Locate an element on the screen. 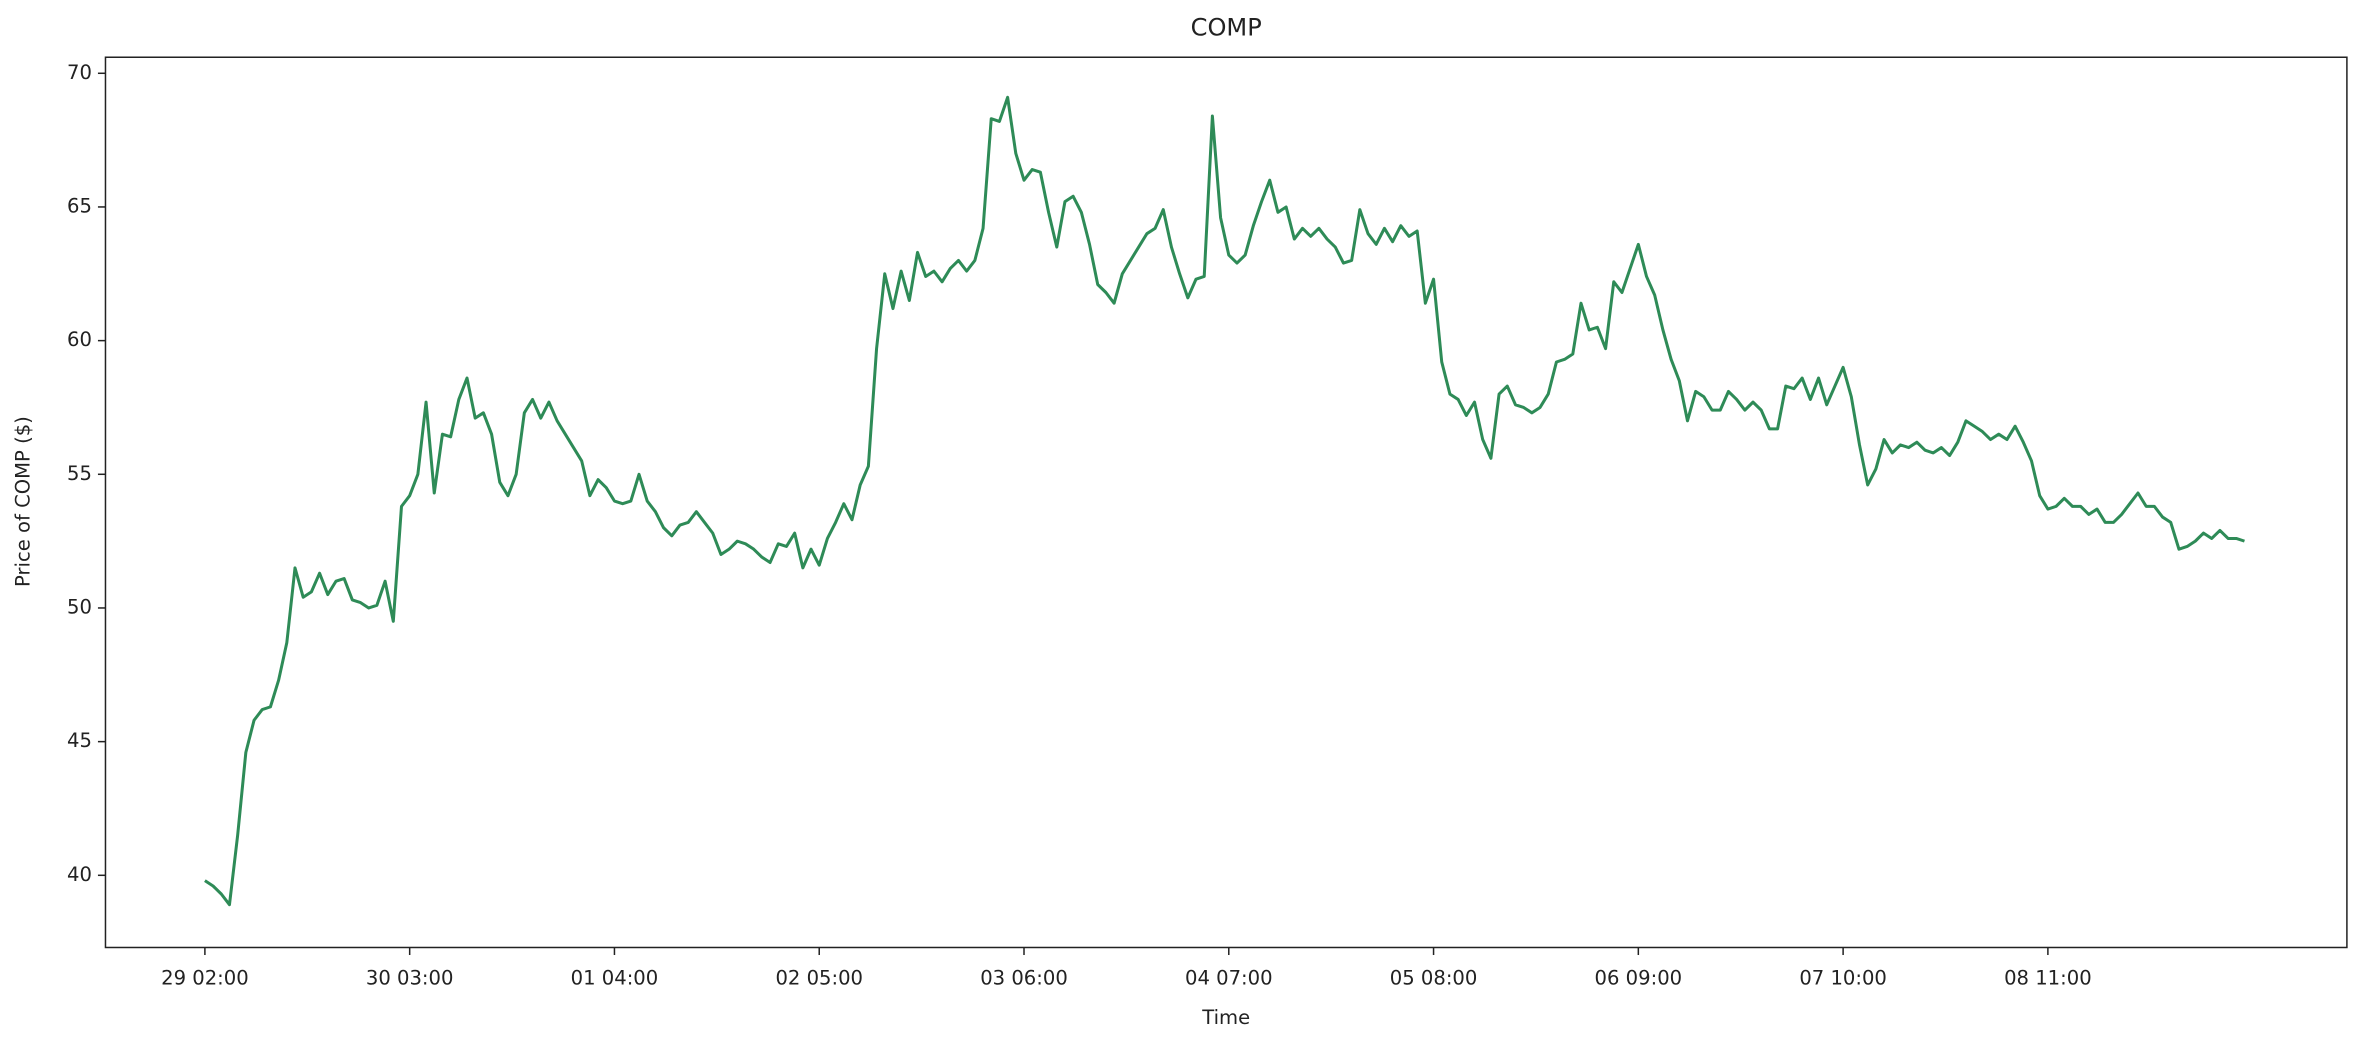 The height and width of the screenshot is (1046, 2362). x-tick-label: 07 10:00 is located at coordinates (1843, 978).